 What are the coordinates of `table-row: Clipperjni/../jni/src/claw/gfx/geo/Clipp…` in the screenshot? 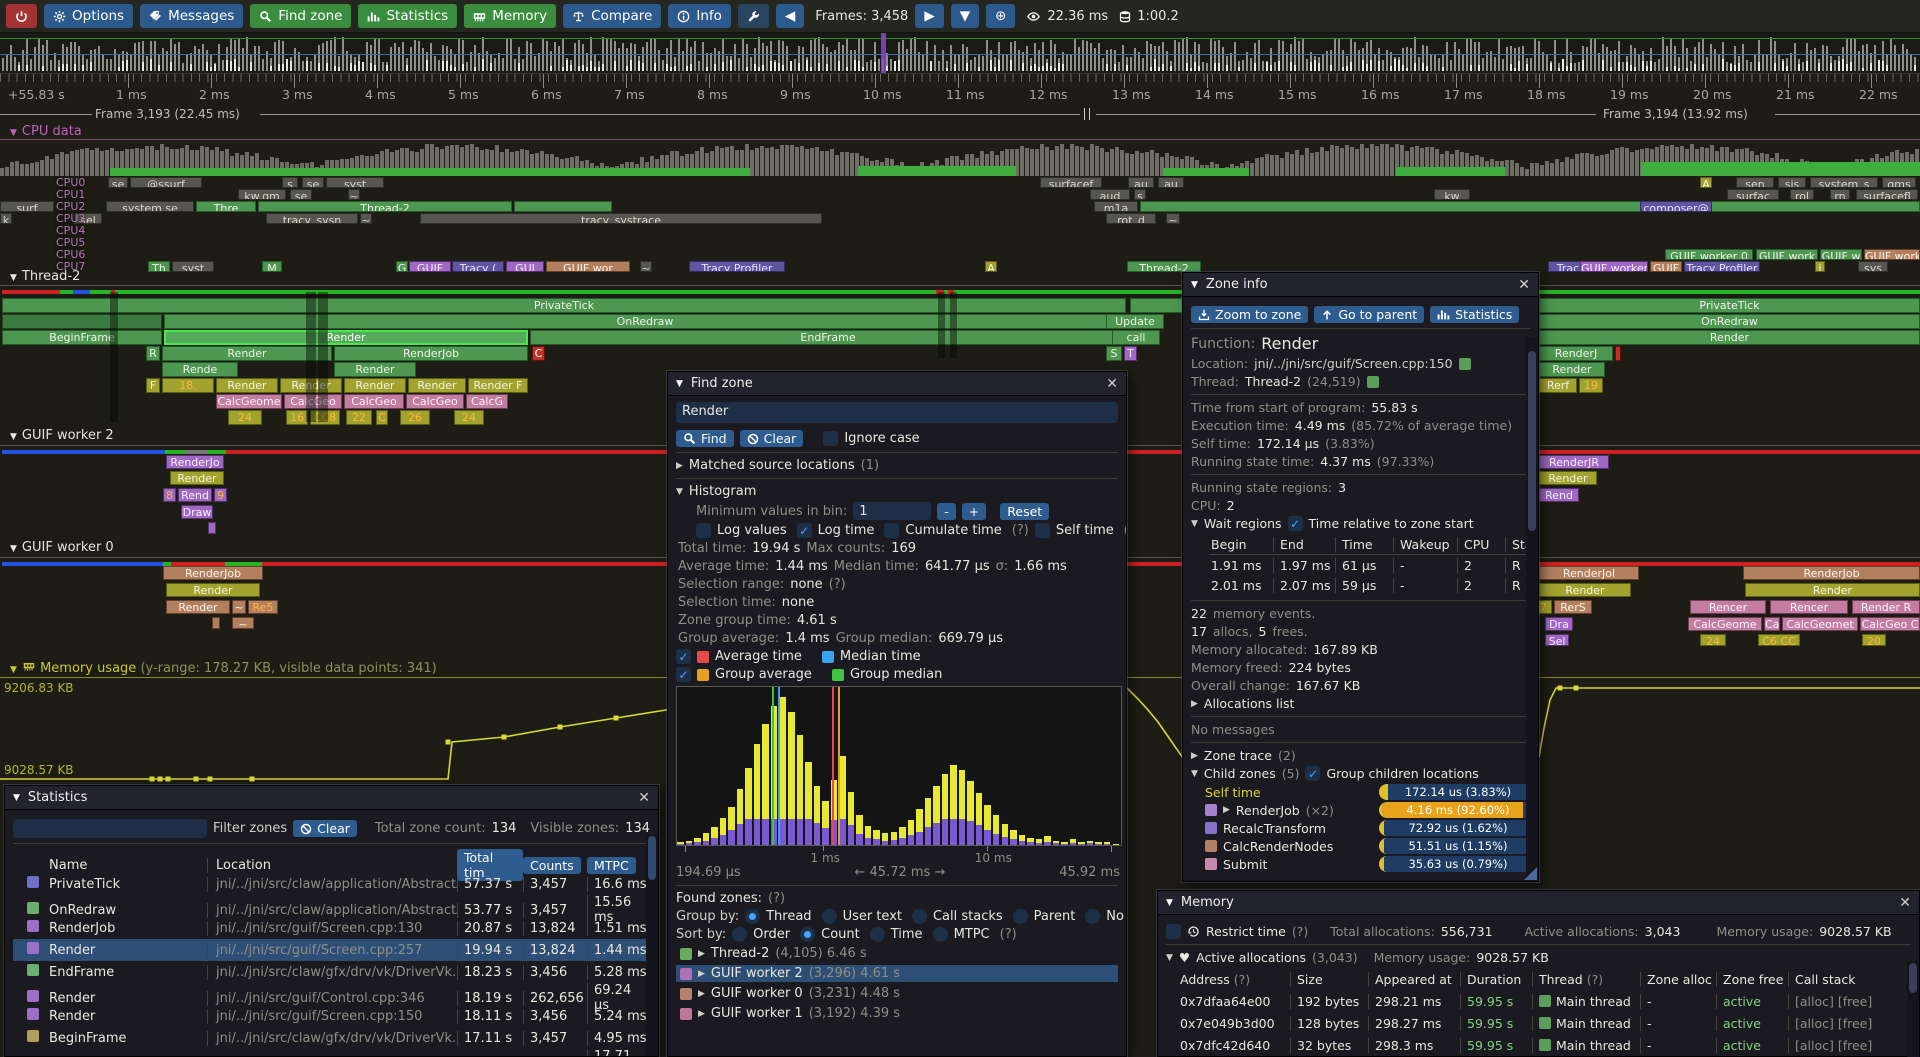 It's located at (331, 1052).